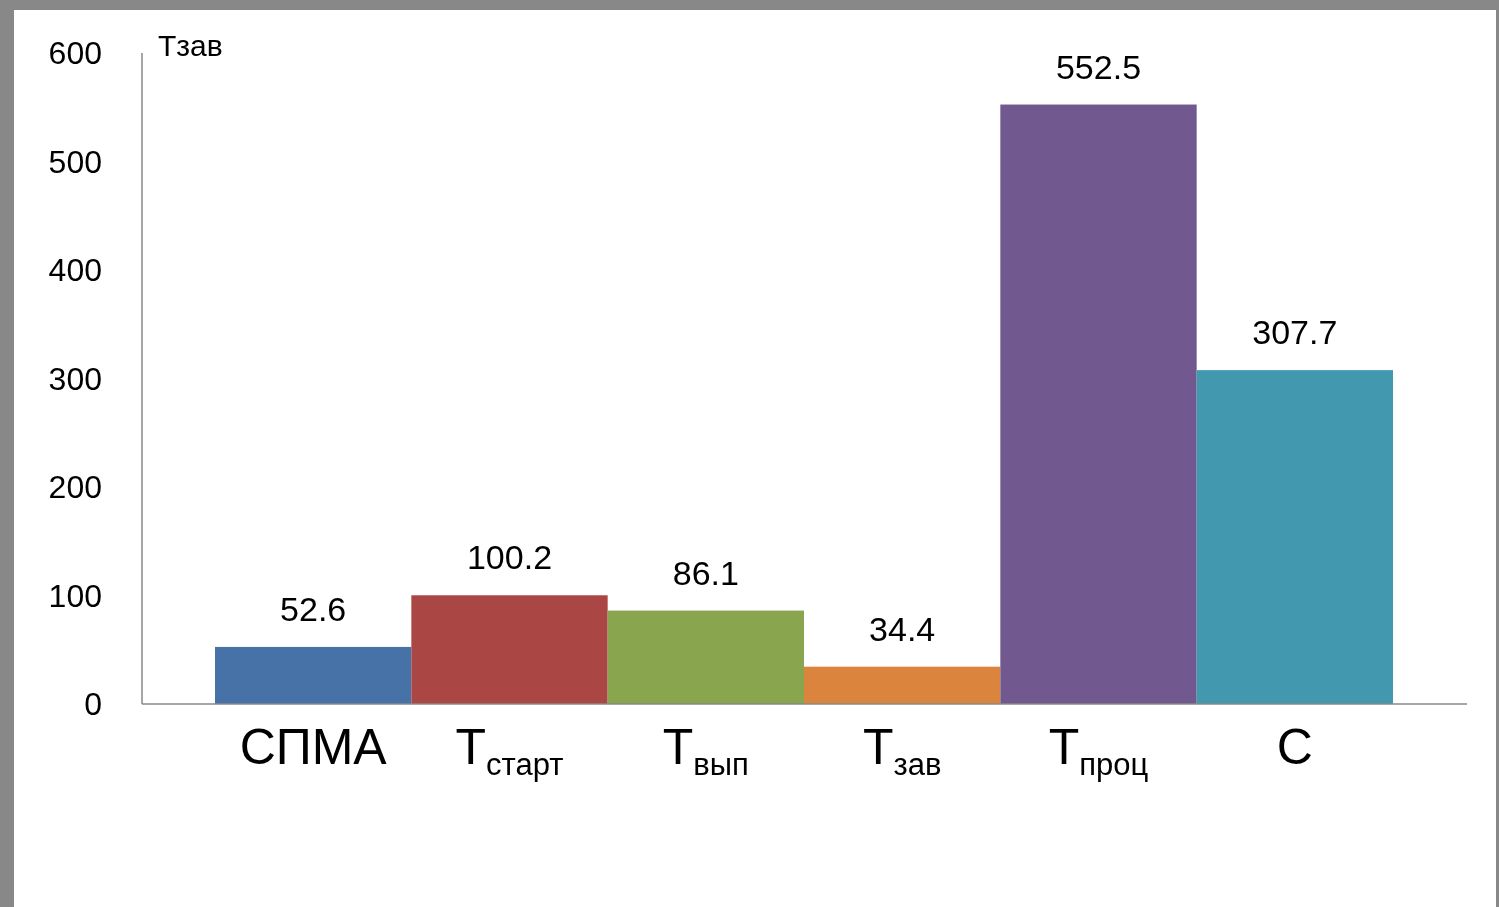 This screenshot has height=907, width=1499. I want to click on data-label: 552.5, so click(1098, 66).